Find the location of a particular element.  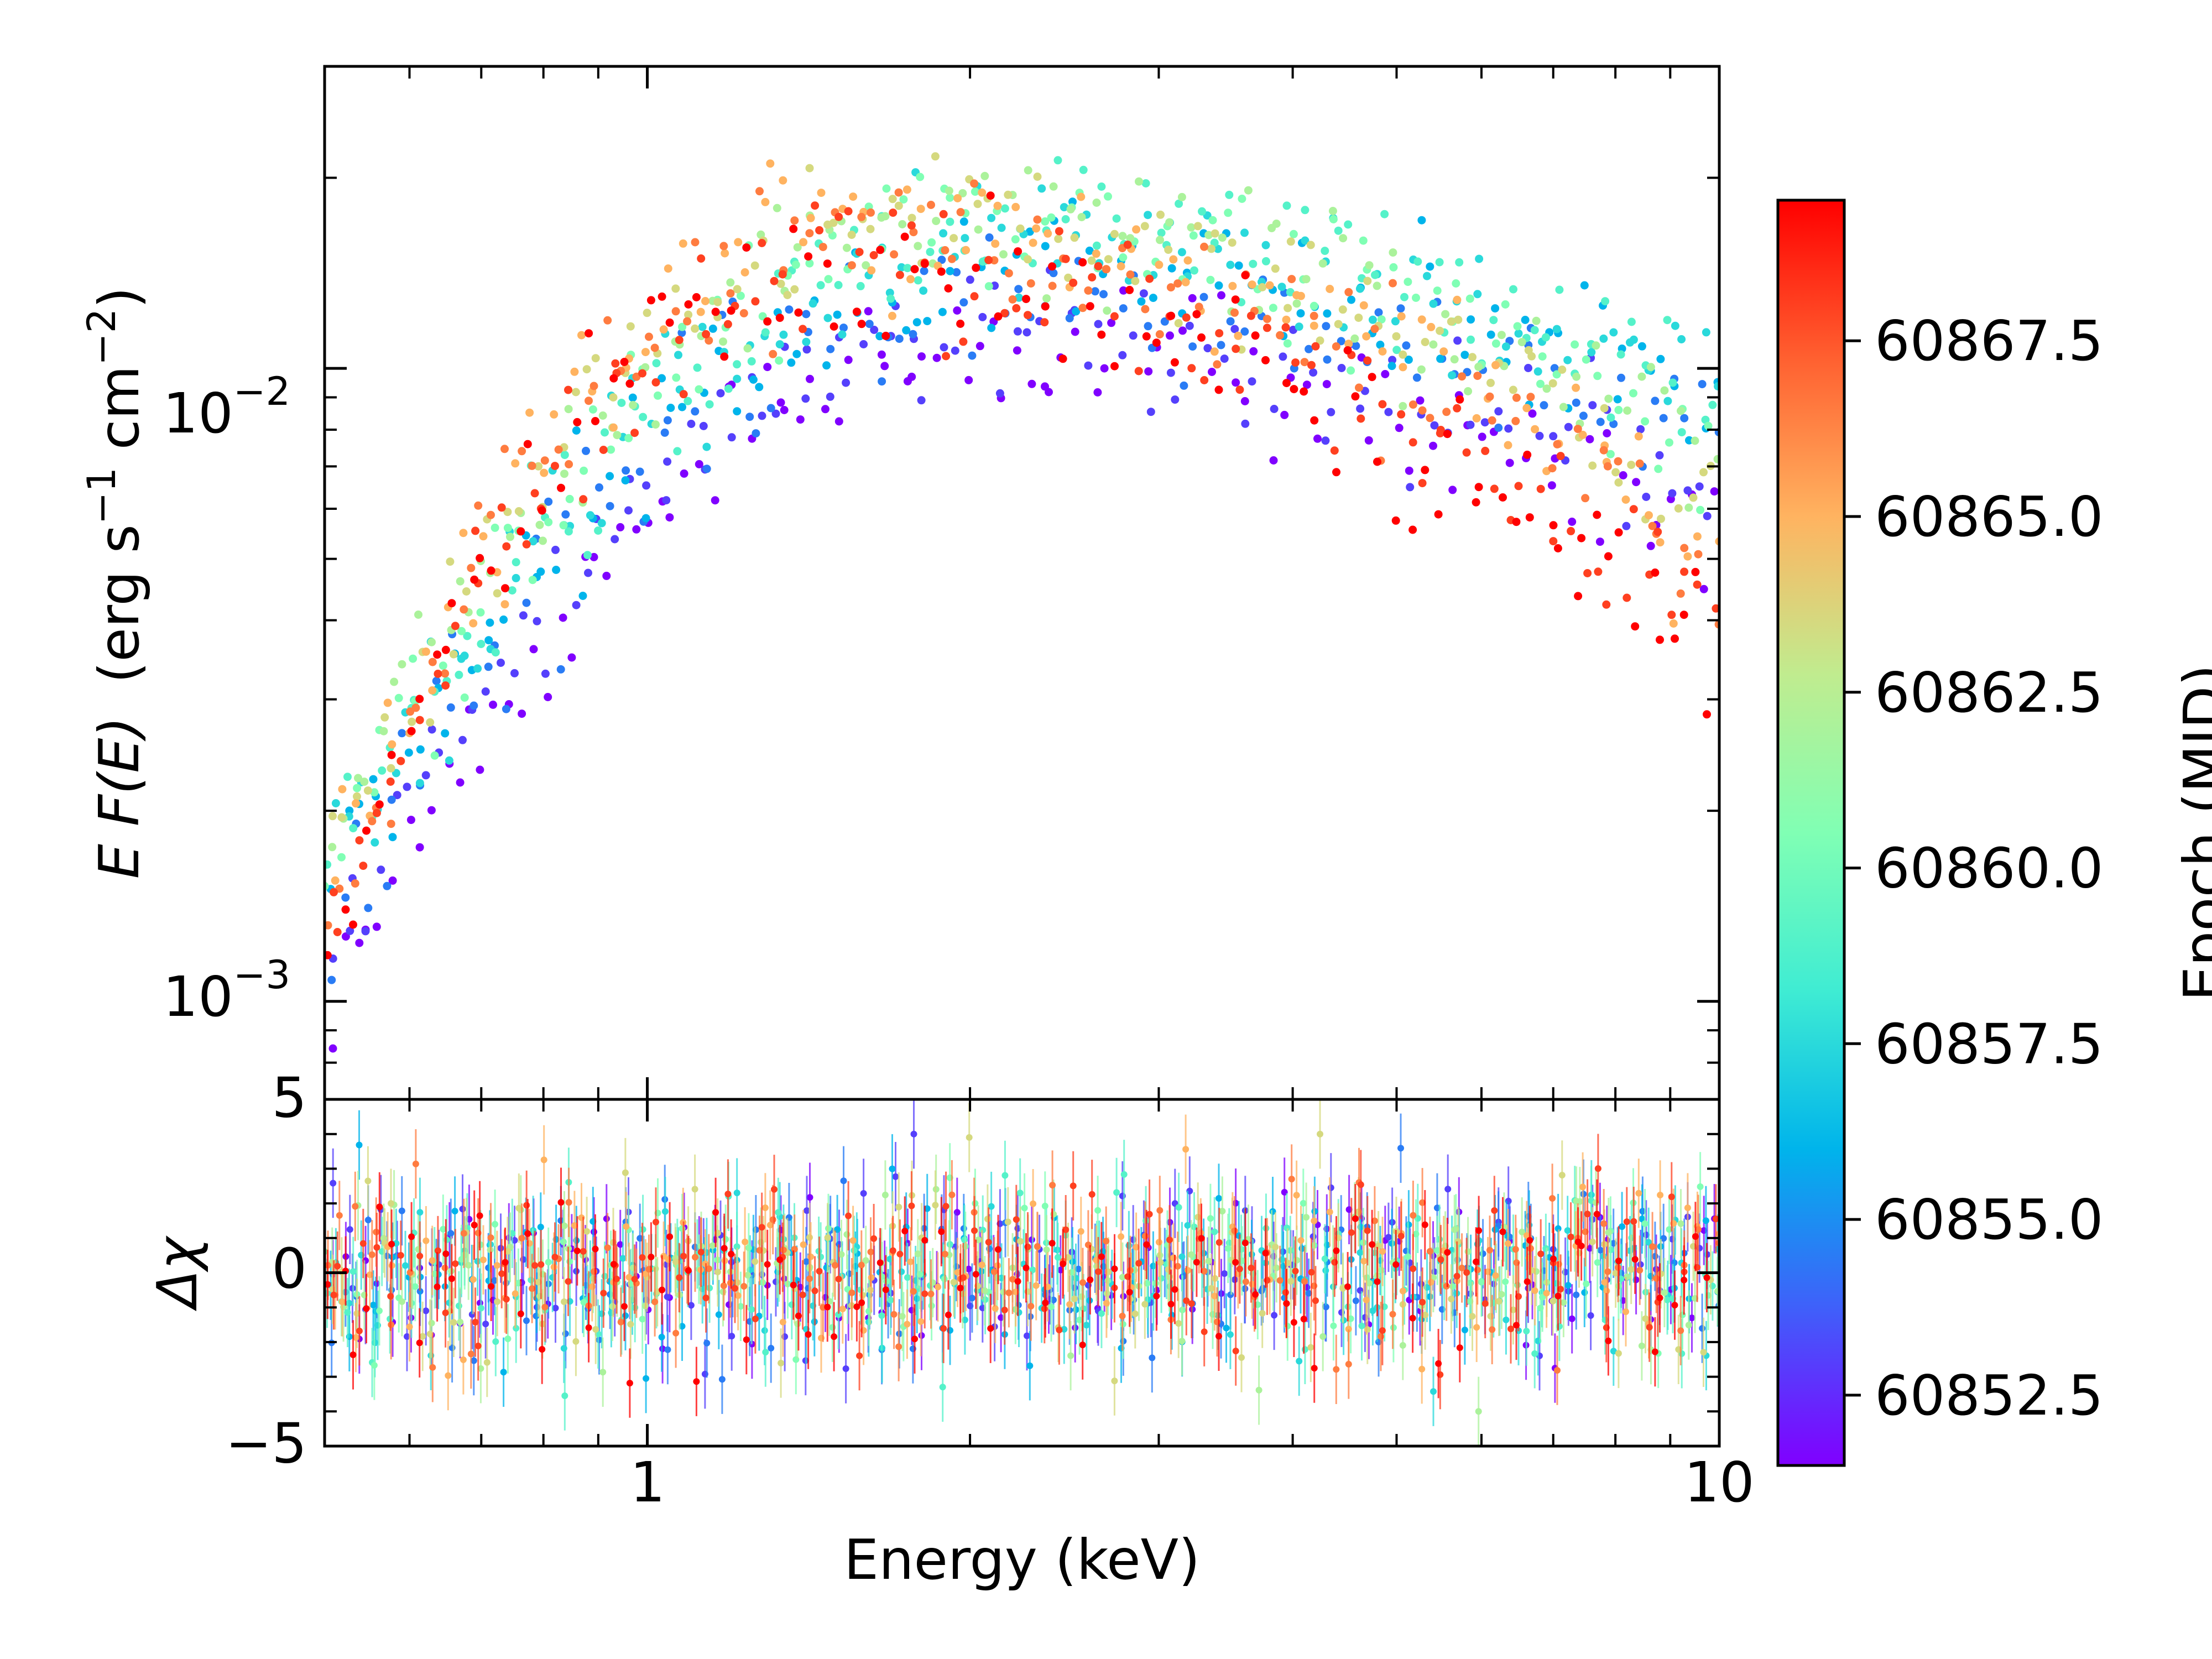

x-tick-label-10: 10 is located at coordinates (1719, 1483).